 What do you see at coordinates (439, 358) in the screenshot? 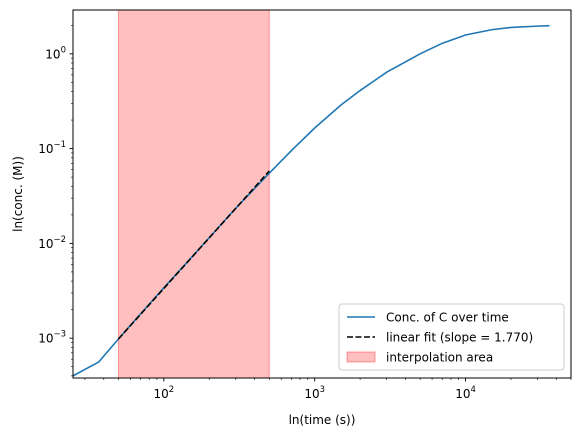
I see `legend-label: interpolation area` at bounding box center [439, 358].